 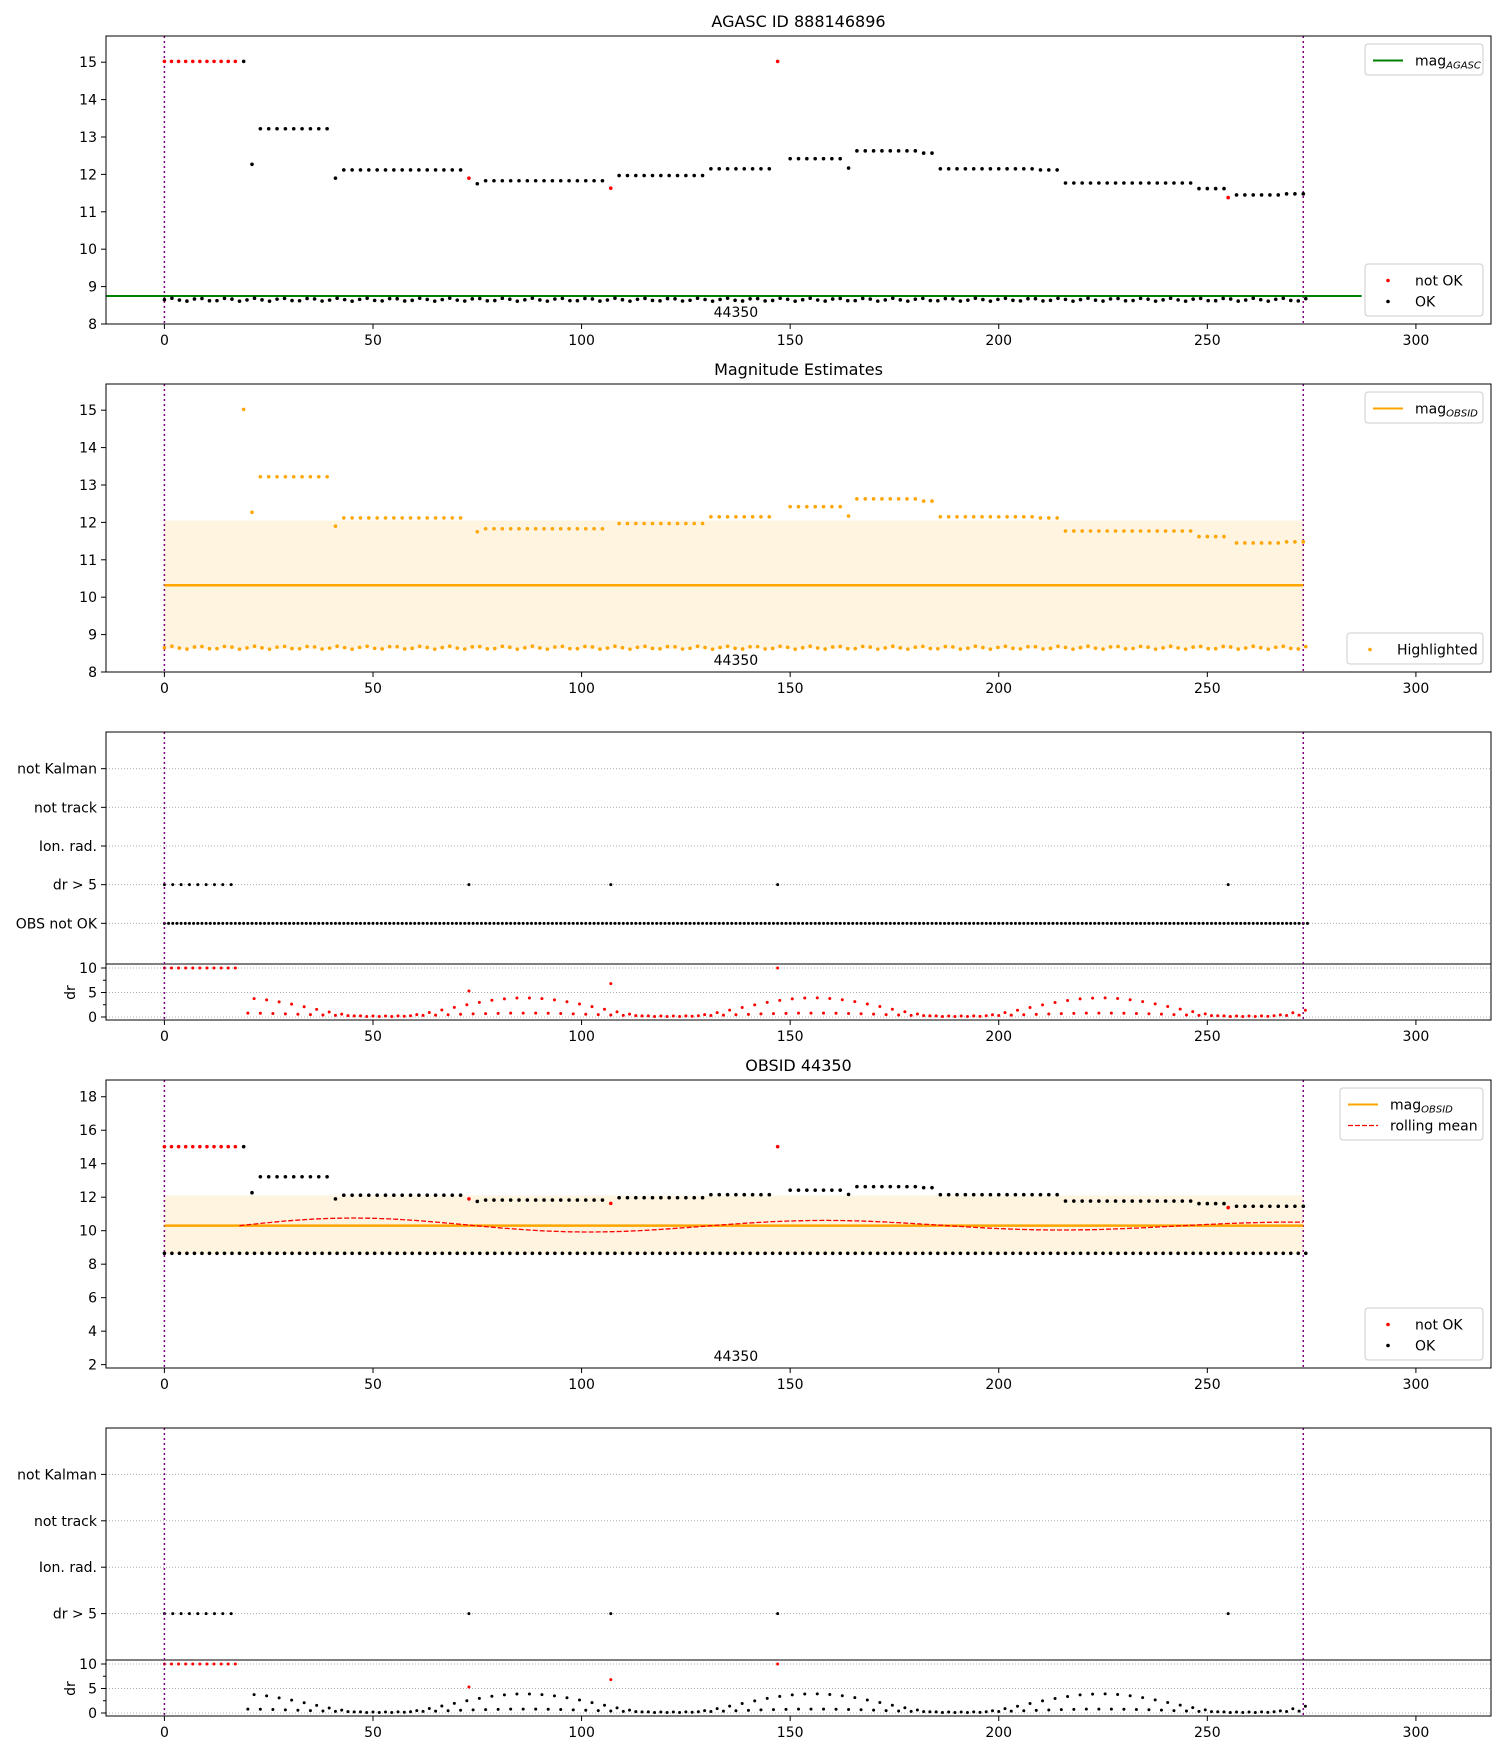 I want to click on y-tick-label: 15, so click(x=88, y=411).